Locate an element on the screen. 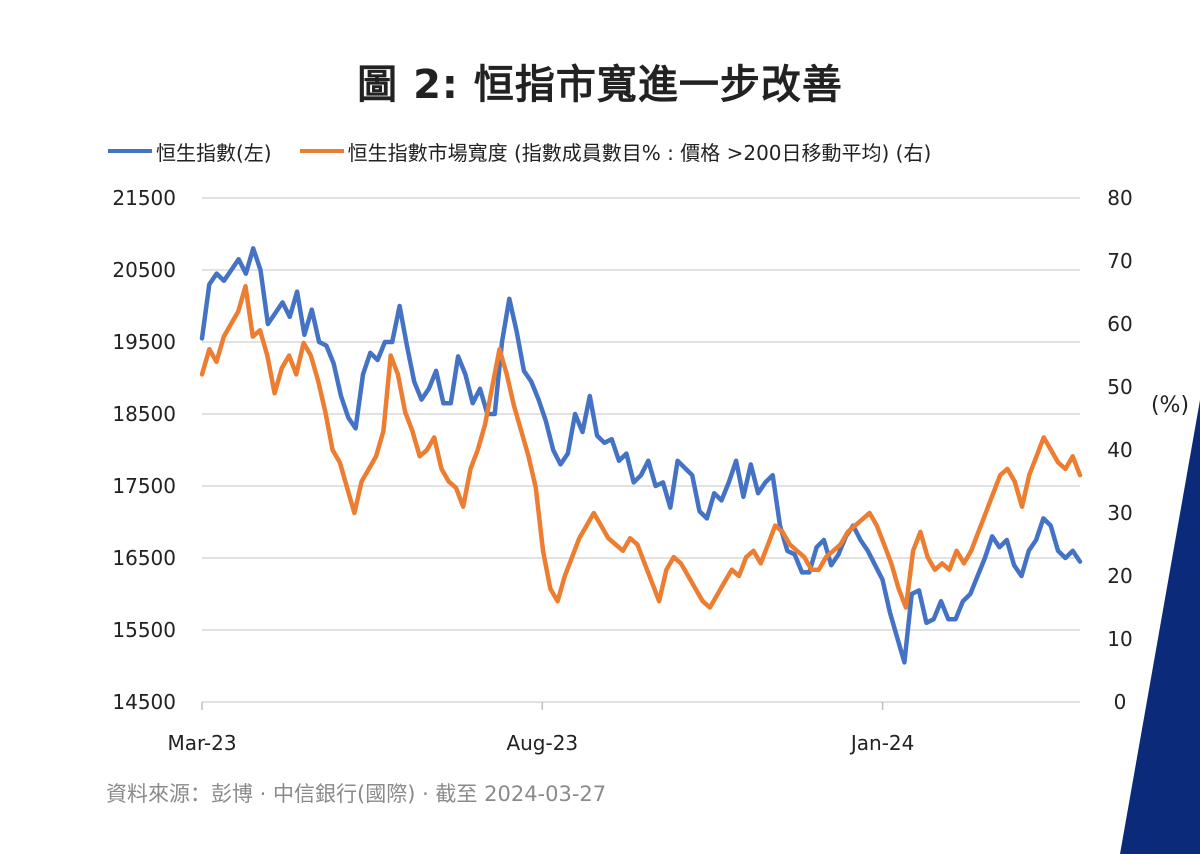  y-right-tick-label: 30 is located at coordinates (1119, 513).